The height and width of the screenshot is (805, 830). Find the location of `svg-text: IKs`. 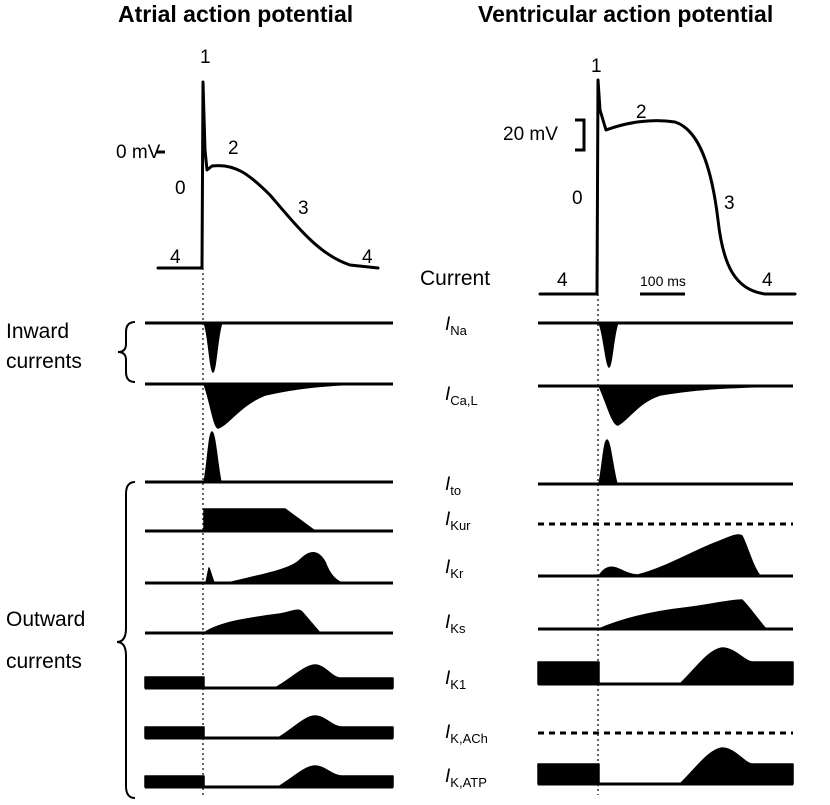

svg-text: IKs is located at coordinates (455, 624).